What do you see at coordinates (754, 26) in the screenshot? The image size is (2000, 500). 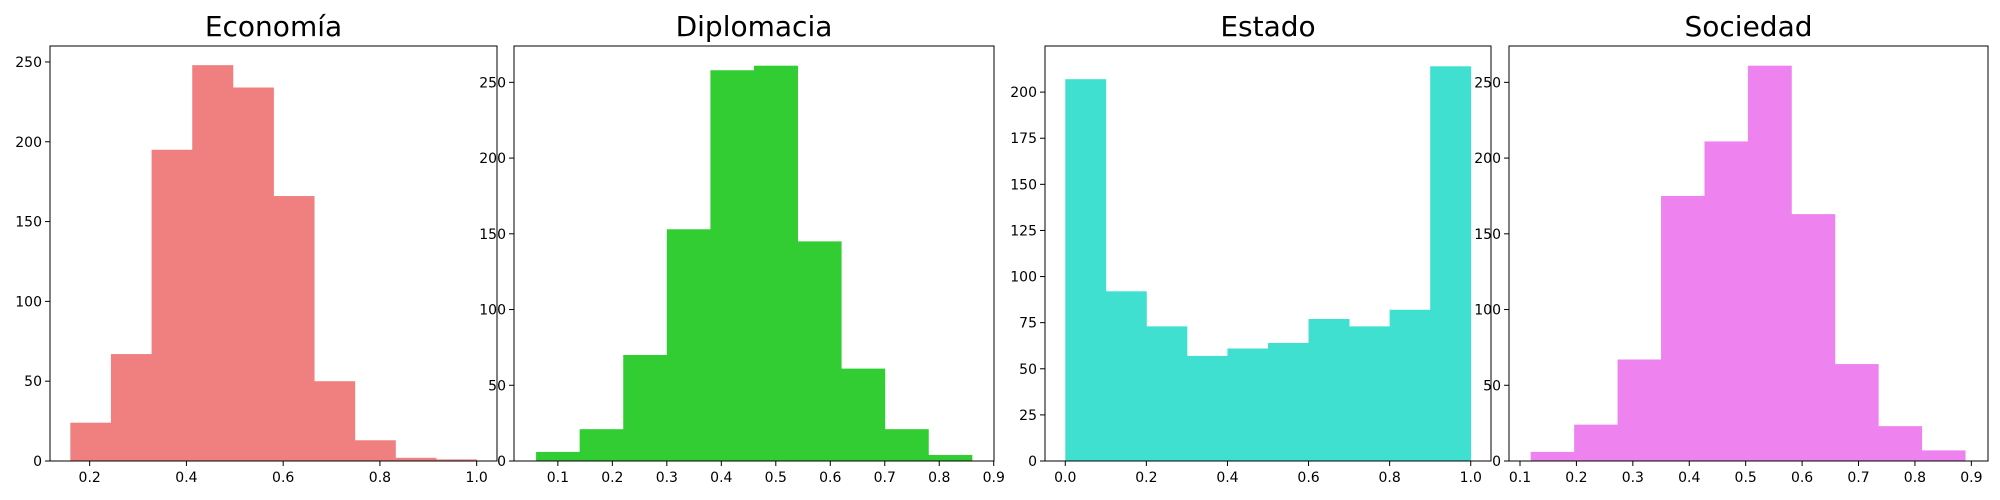 I see `chart-title: Diplomacia` at bounding box center [754, 26].